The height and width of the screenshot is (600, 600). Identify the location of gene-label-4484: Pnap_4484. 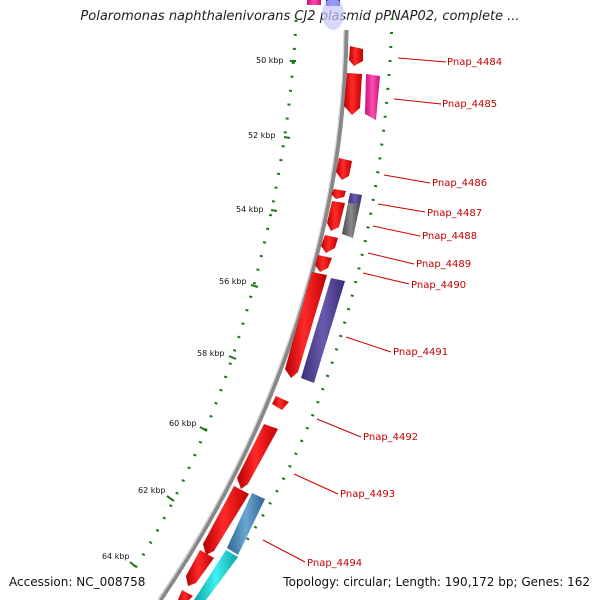
(474, 62).